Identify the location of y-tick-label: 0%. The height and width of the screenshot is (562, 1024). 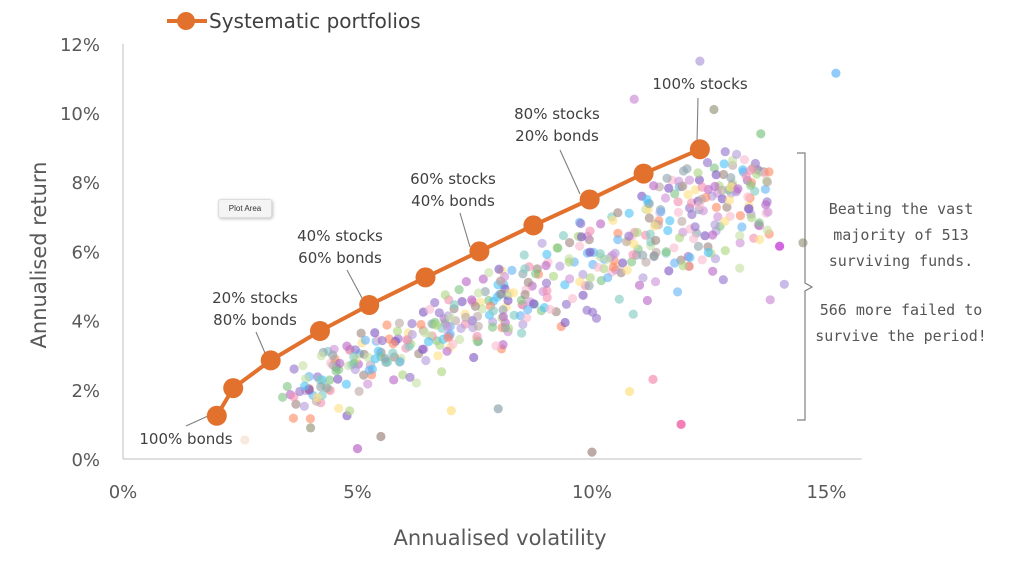
(85, 460).